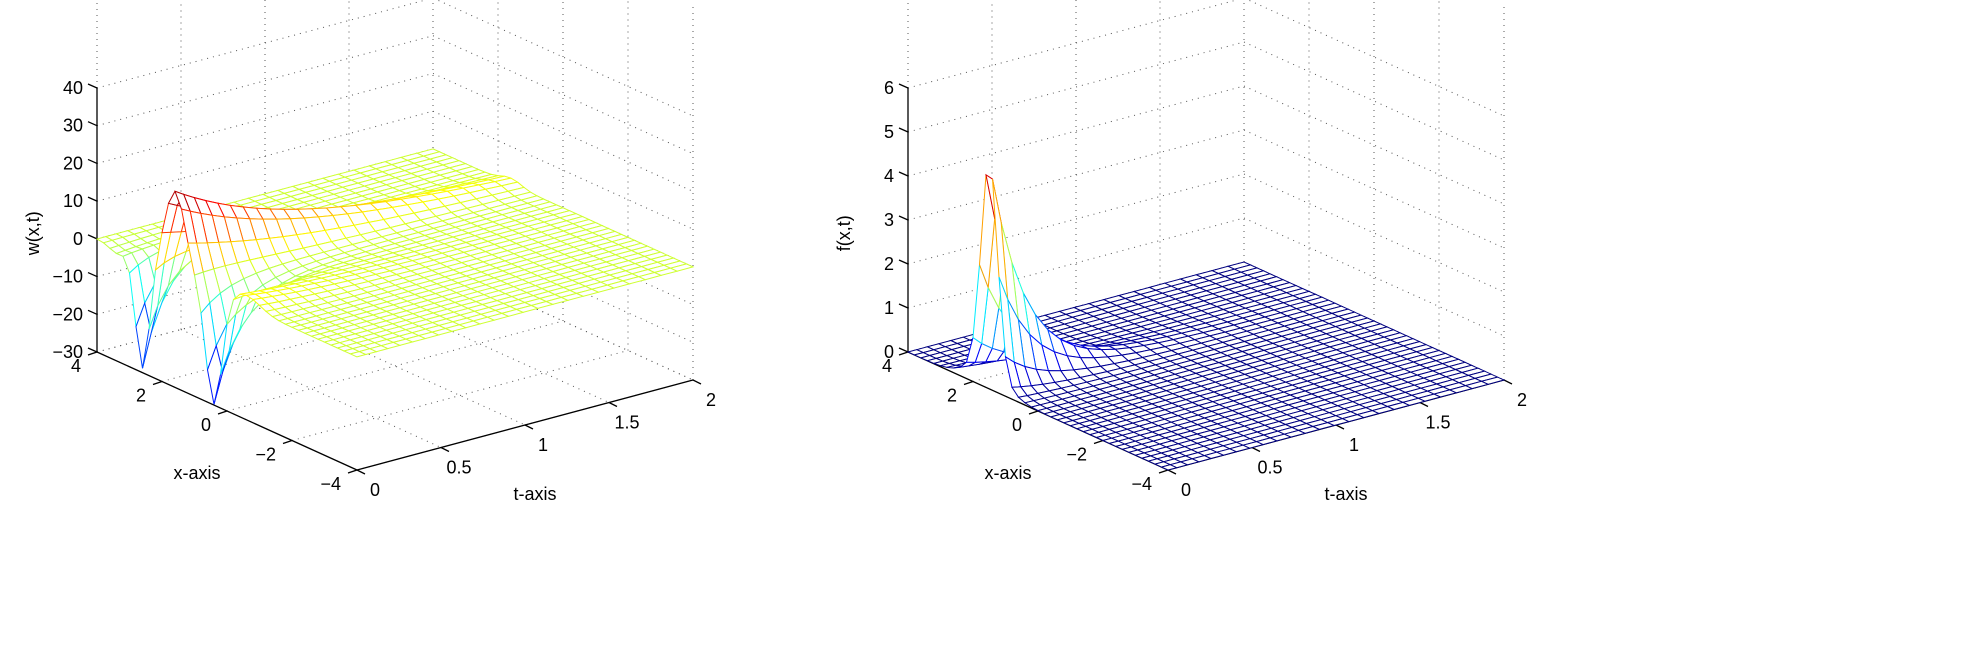  What do you see at coordinates (889, 132) in the screenshot?
I see `z-tick-label: 5` at bounding box center [889, 132].